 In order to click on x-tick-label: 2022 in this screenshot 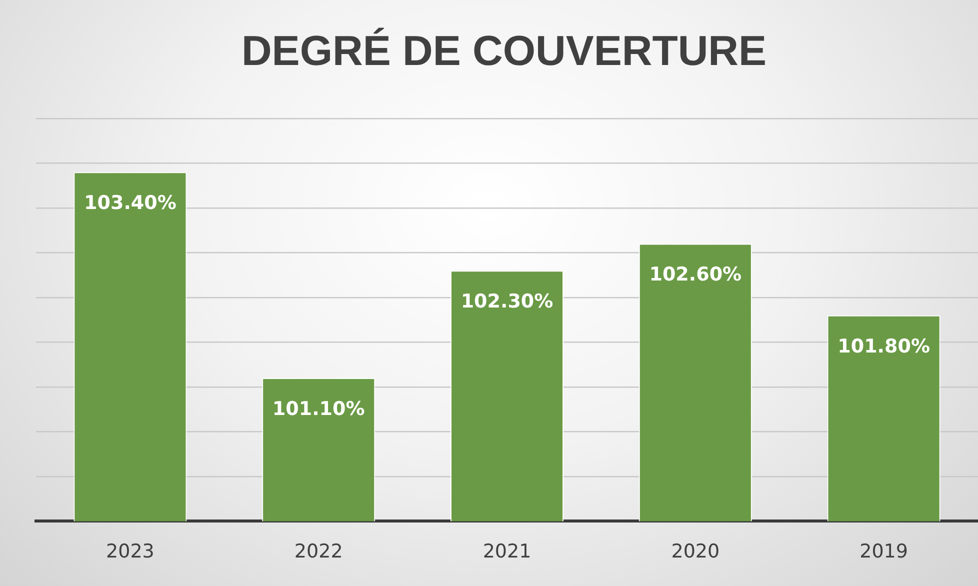, I will do `click(318, 551)`.